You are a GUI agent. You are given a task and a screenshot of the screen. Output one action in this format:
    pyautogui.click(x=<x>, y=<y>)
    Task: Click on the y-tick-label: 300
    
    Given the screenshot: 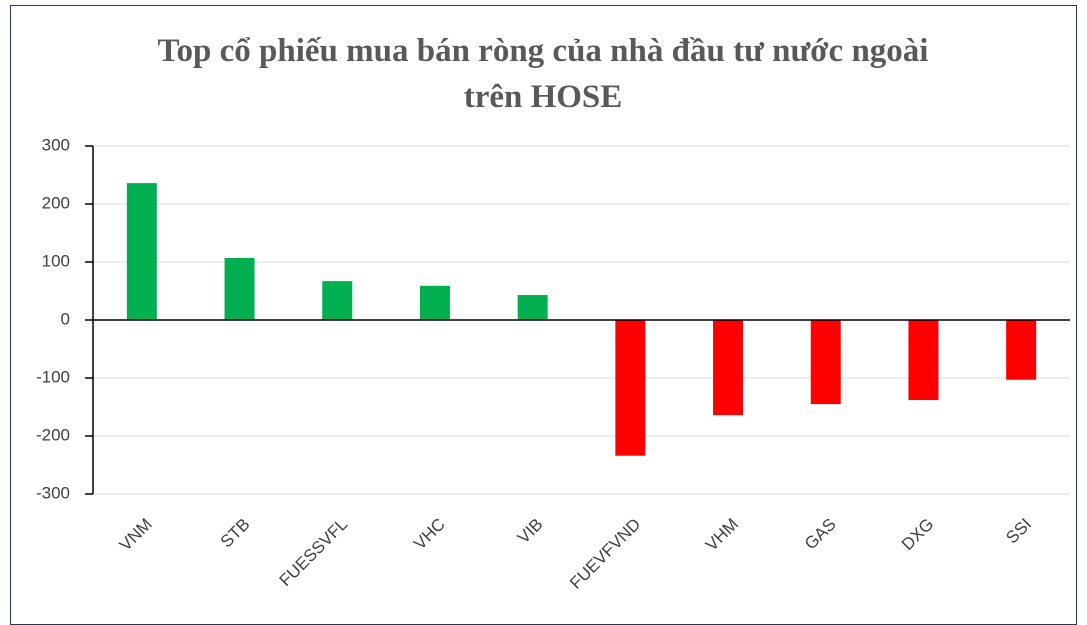 What is the action you would take?
    pyautogui.click(x=56, y=144)
    